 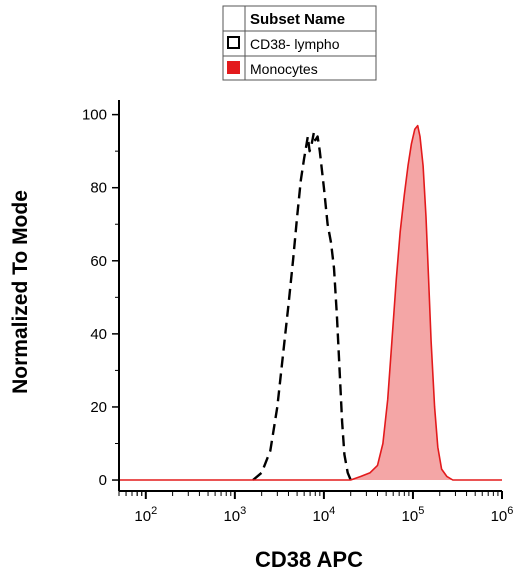 What do you see at coordinates (284, 69) in the screenshot?
I see `legend-entry-monocytes: Monocytes` at bounding box center [284, 69].